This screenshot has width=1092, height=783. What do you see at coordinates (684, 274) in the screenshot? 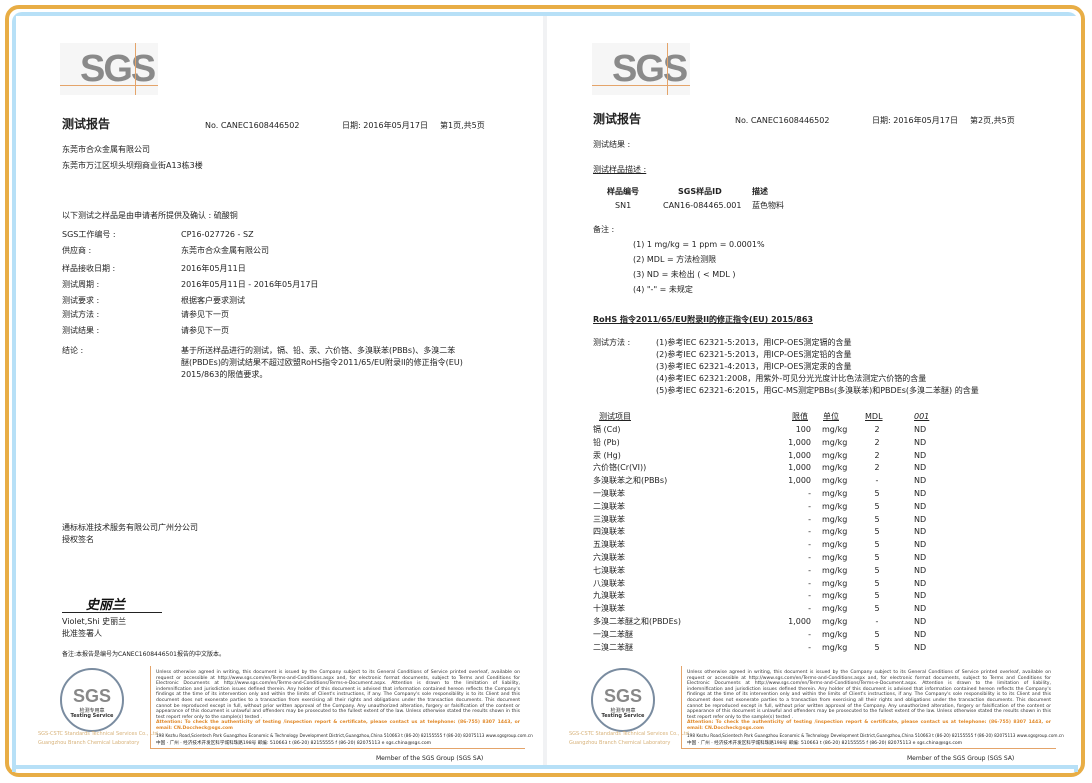
I see `remark: (3) ND = 未检出 ( < MDL )` at bounding box center [684, 274].